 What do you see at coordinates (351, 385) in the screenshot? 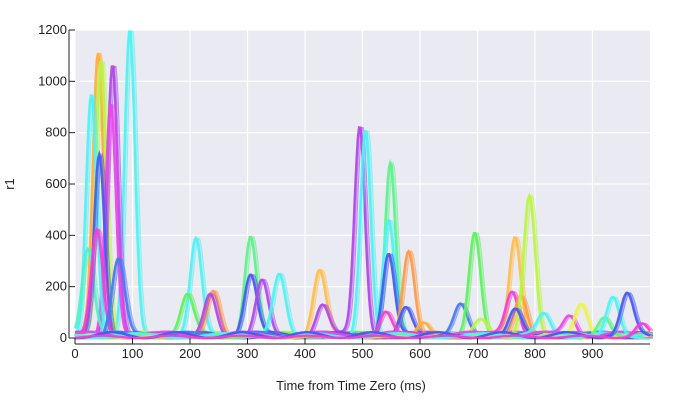
I see `x-axis-label: Time from Time Zero (ms)` at bounding box center [351, 385].